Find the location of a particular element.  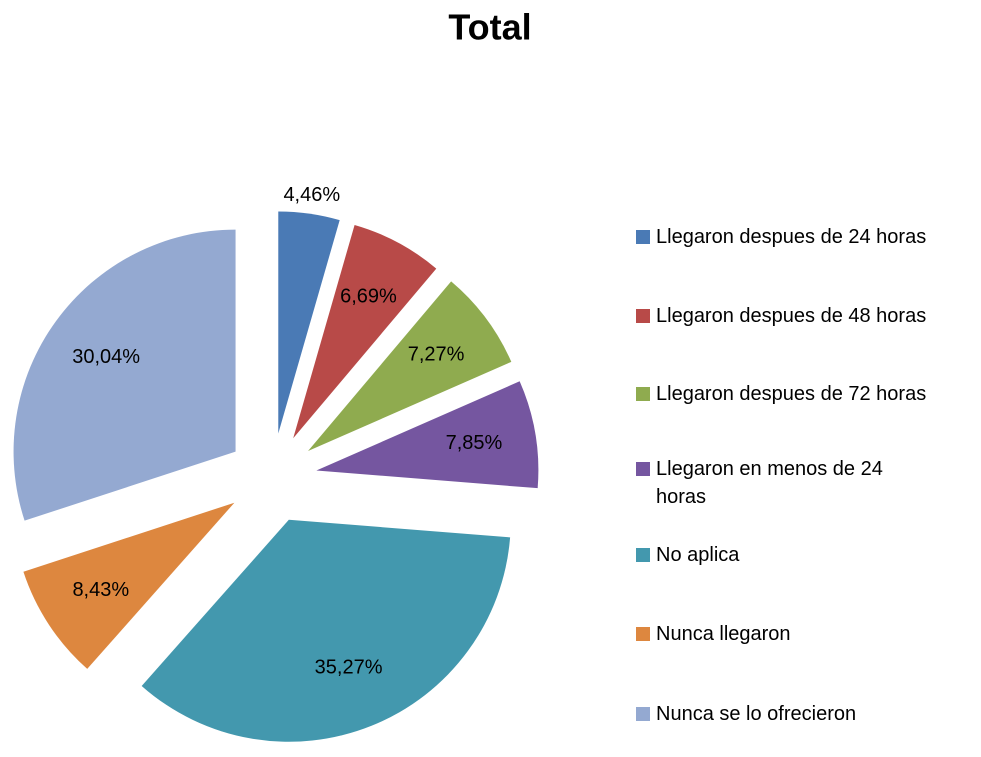

legend-label: Llegaron despues de 72 horas is located at coordinates (791, 394).